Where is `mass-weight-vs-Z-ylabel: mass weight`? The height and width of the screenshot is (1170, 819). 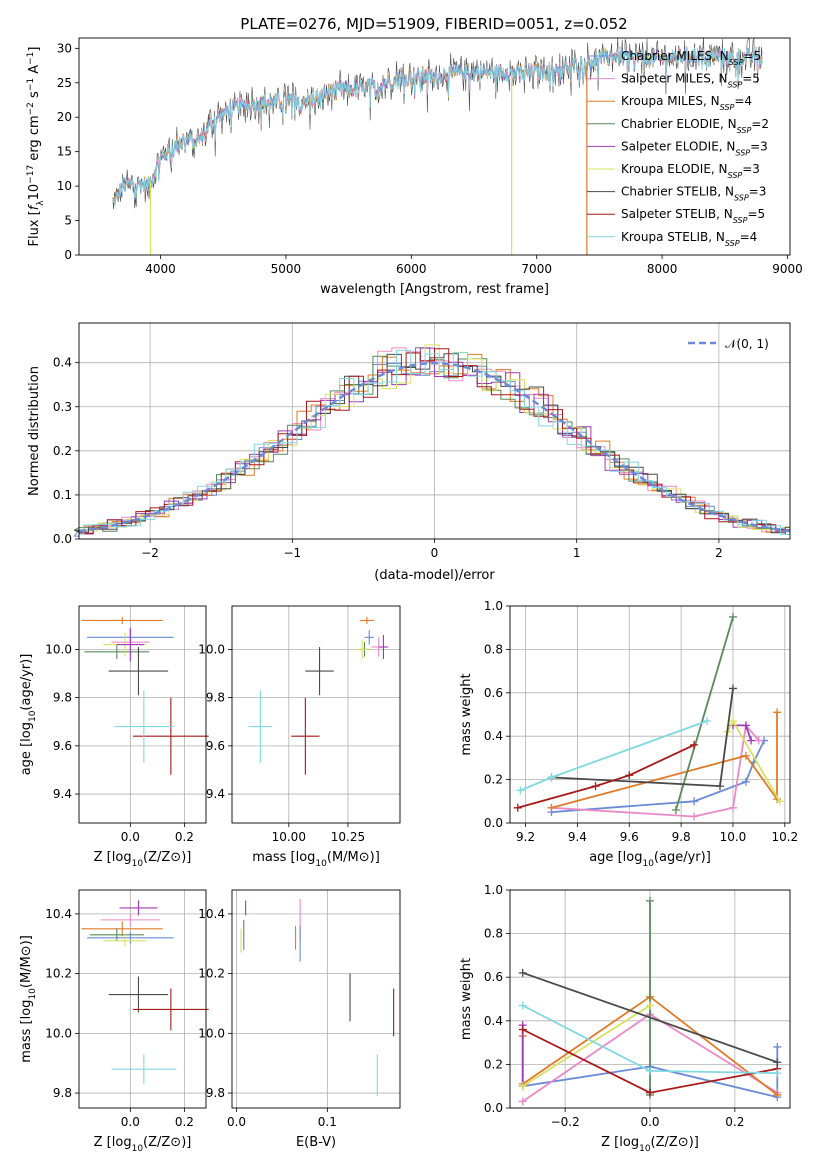
mass-weight-vs-Z-ylabel: mass weight is located at coordinates (466, 999).